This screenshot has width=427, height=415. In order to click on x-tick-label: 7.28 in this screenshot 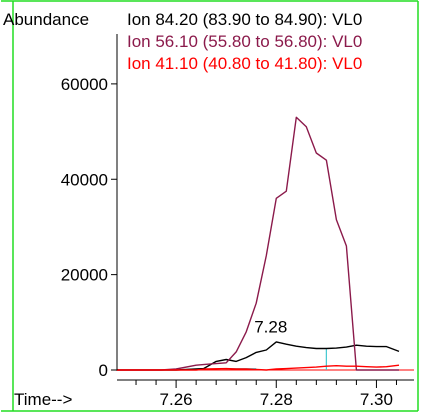, I will do `click(276, 399)`.